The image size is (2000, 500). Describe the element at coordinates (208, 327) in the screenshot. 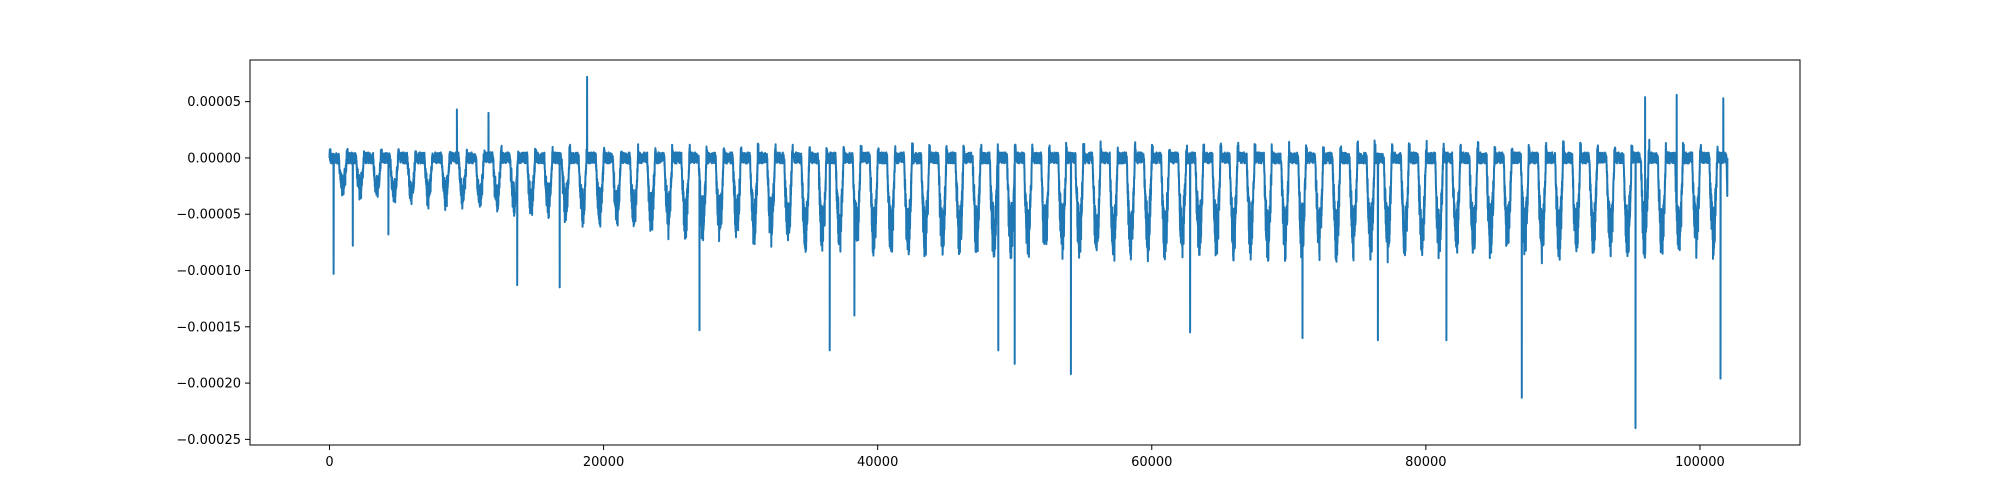

I see `y-tick-label: −0.00015` at that location.